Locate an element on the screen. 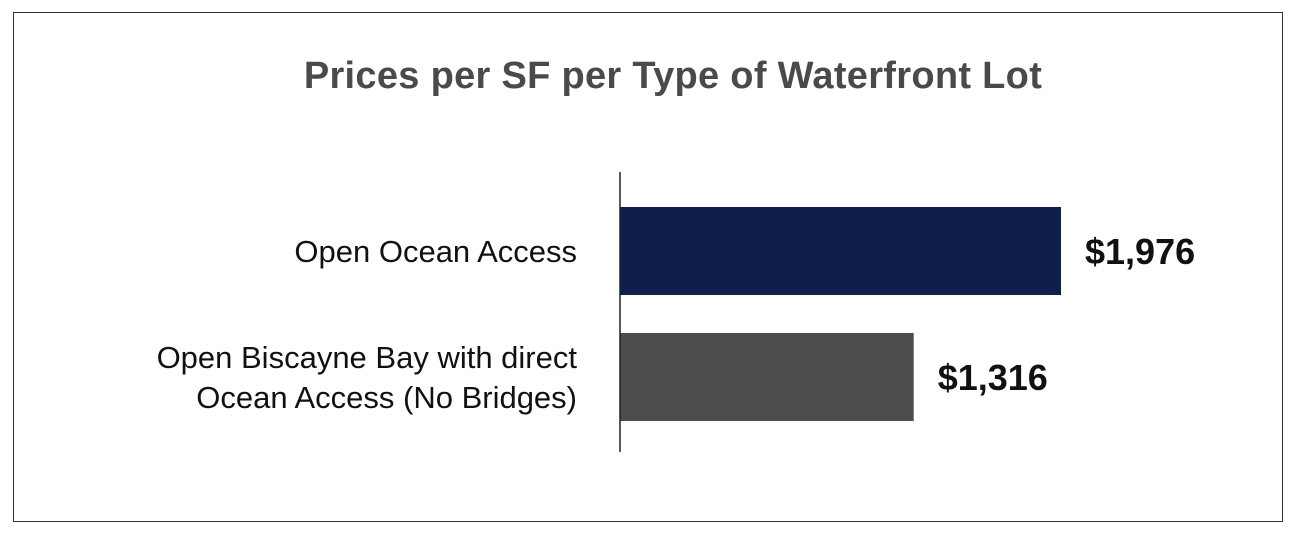  value-label-1: $1,316 is located at coordinates (993, 377).